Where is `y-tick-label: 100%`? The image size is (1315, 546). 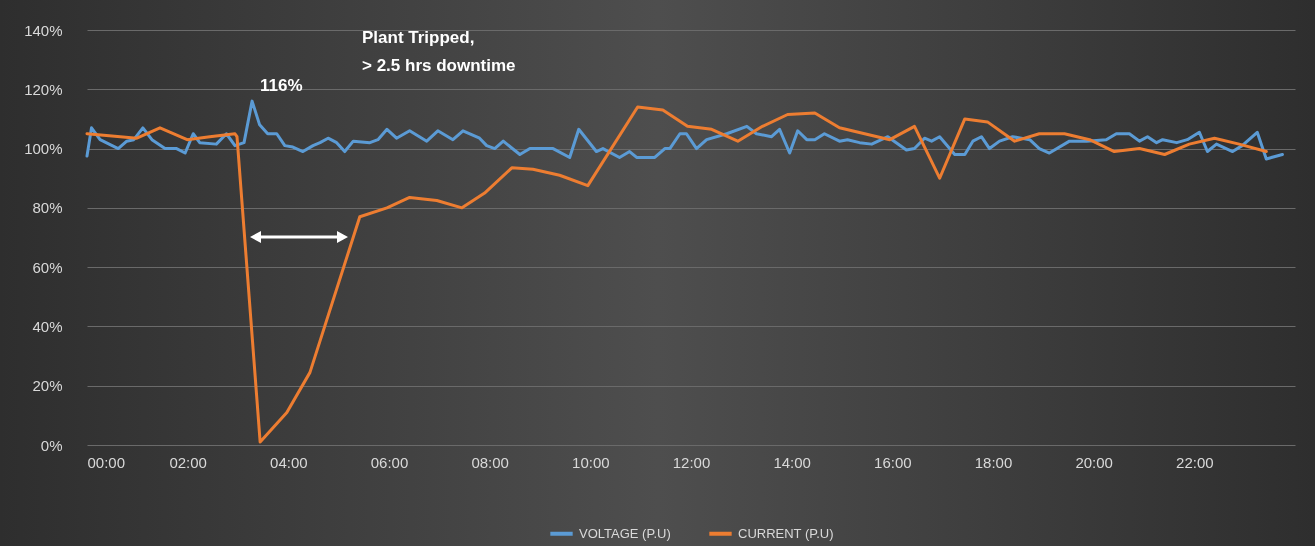 y-tick-label: 100% is located at coordinates (43, 149).